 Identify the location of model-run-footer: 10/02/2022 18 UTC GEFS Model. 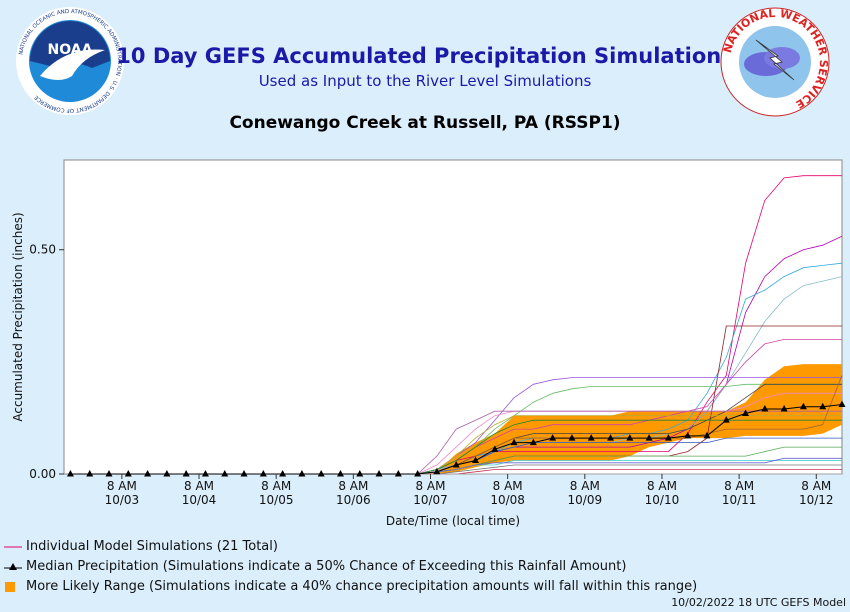
(758, 602).